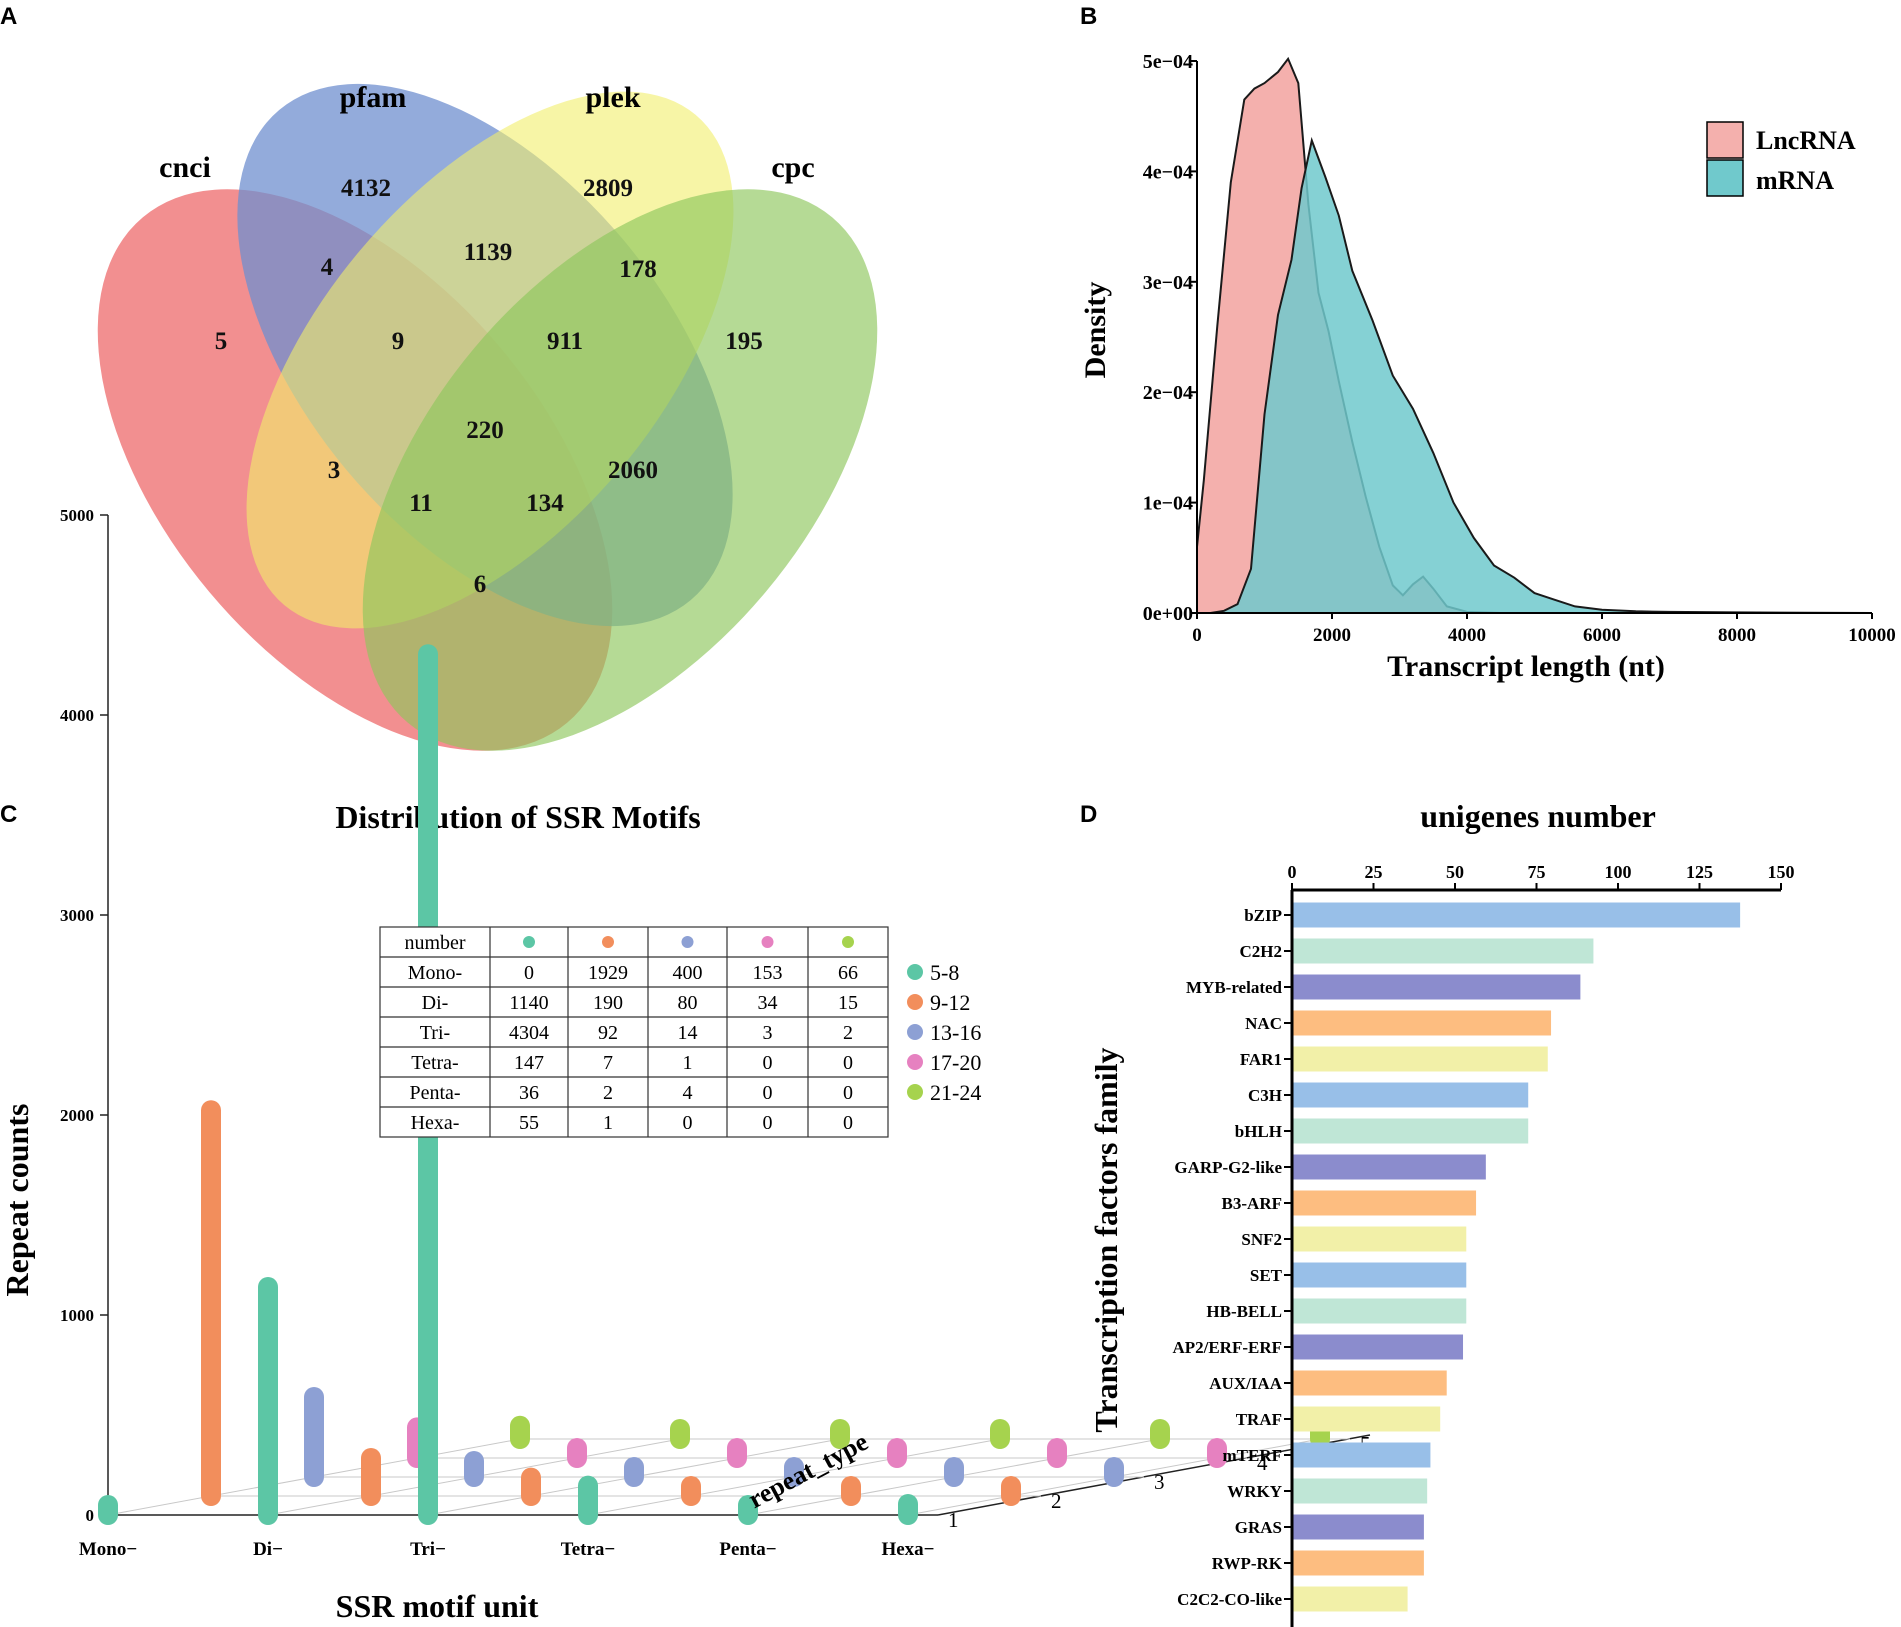 The width and height of the screenshot is (1901, 1627). What do you see at coordinates (1227, 1347) in the screenshot?
I see `tf-category-label: AP2/ERF-ERF` at bounding box center [1227, 1347].